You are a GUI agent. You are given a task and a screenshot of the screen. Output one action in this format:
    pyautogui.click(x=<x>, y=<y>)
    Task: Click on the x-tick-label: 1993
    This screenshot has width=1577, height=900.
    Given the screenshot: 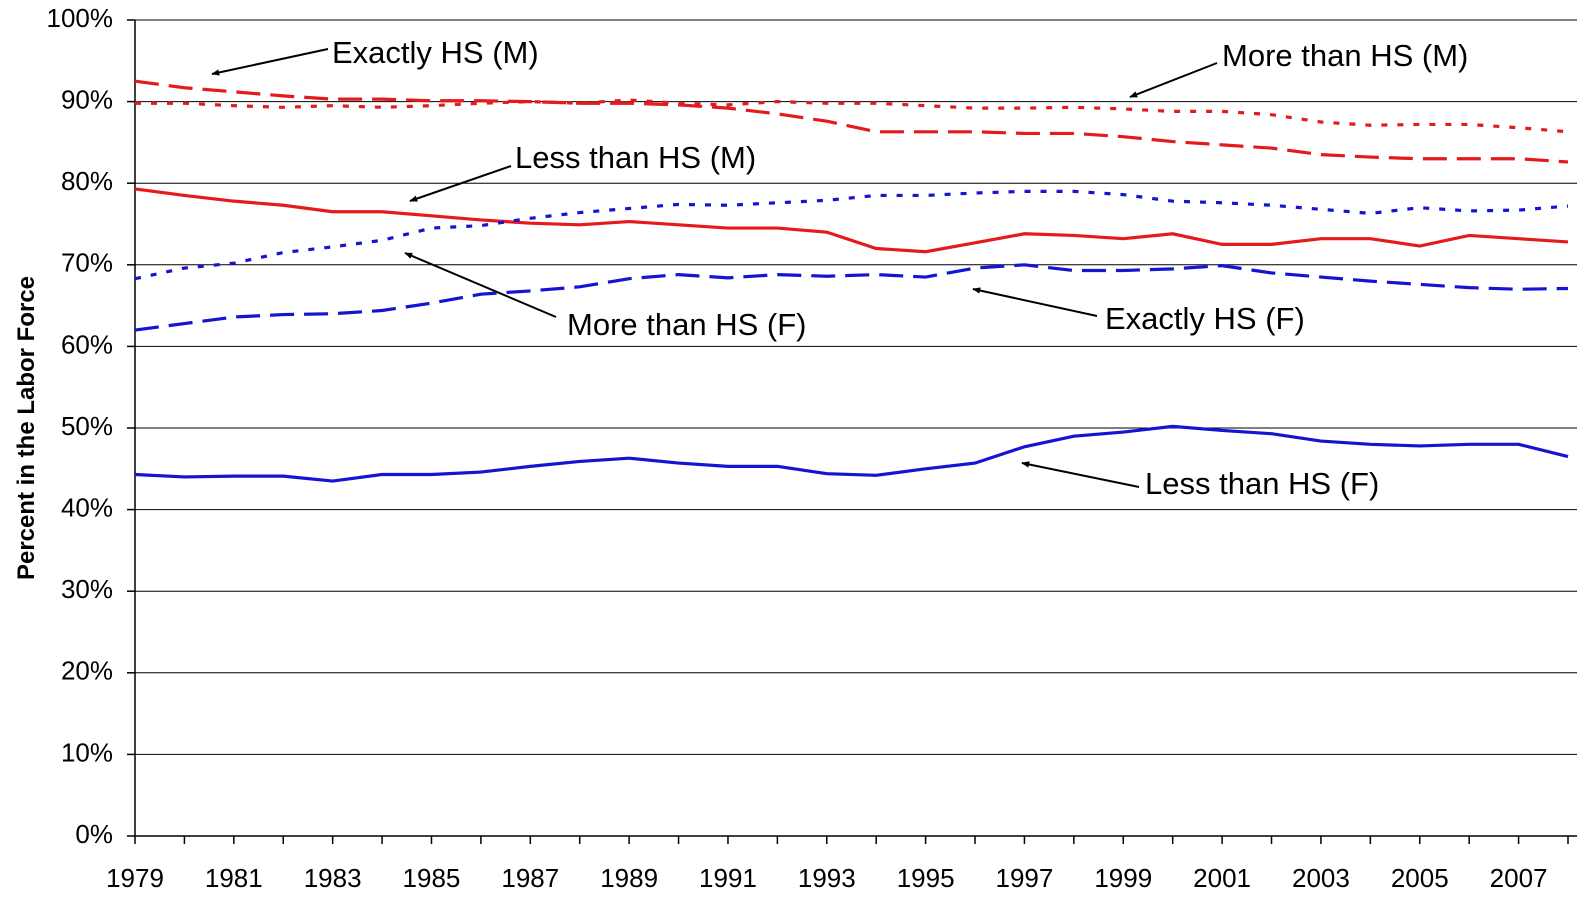 What is the action you would take?
    pyautogui.click(x=827, y=878)
    